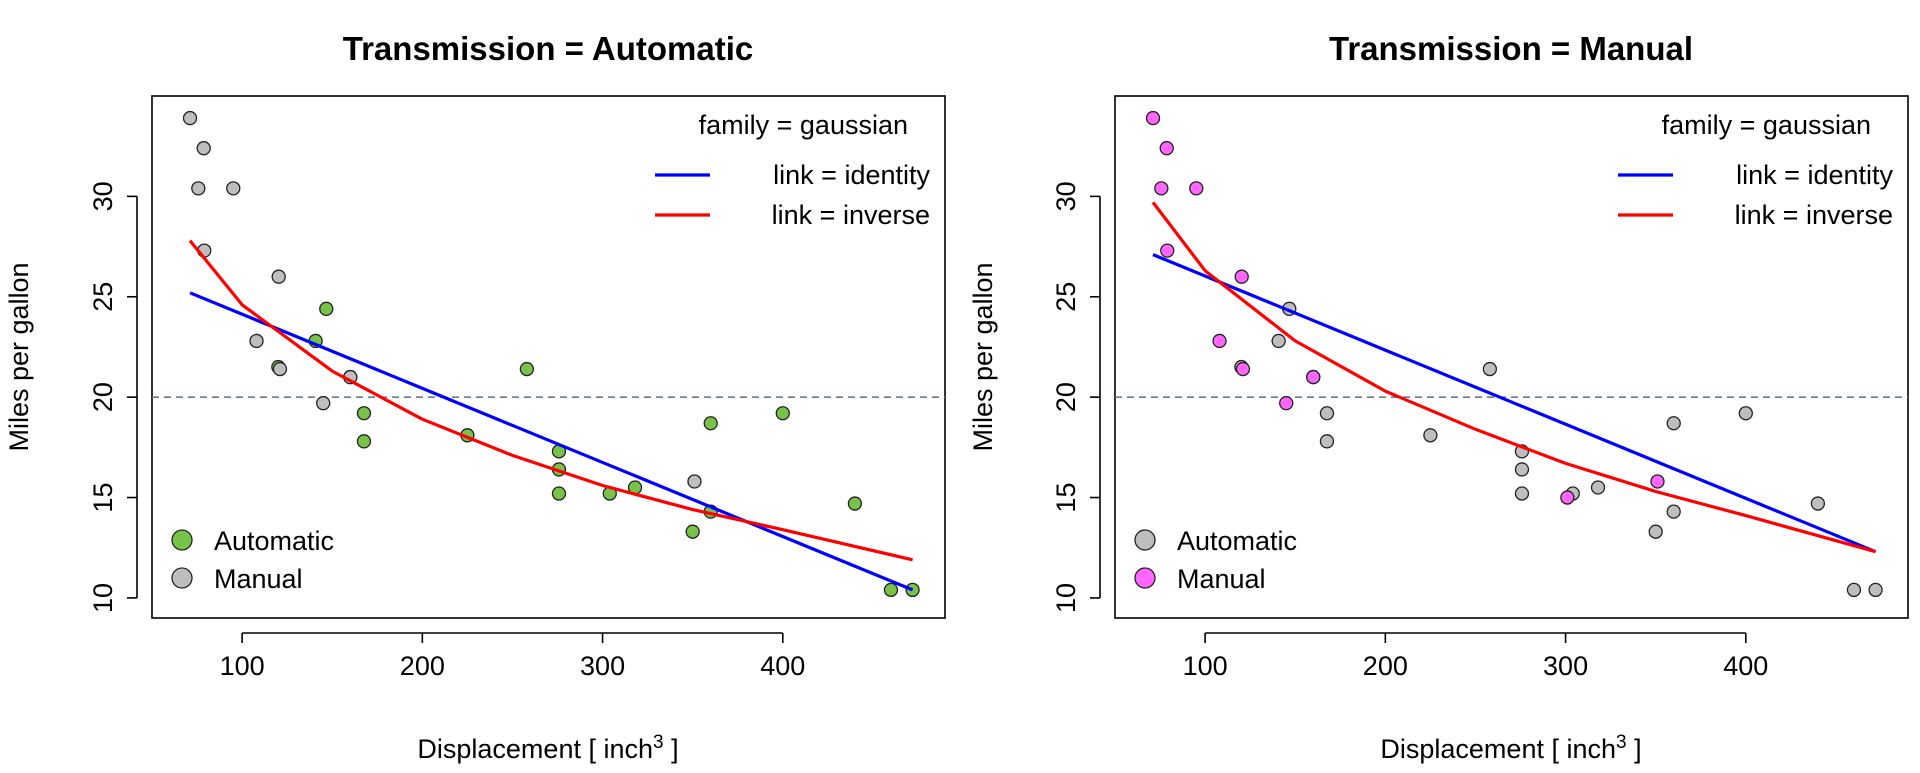 The image size is (1920, 773). Describe the element at coordinates (548, 48) in the screenshot. I see `chart-title: Transmission = Automatic` at that location.